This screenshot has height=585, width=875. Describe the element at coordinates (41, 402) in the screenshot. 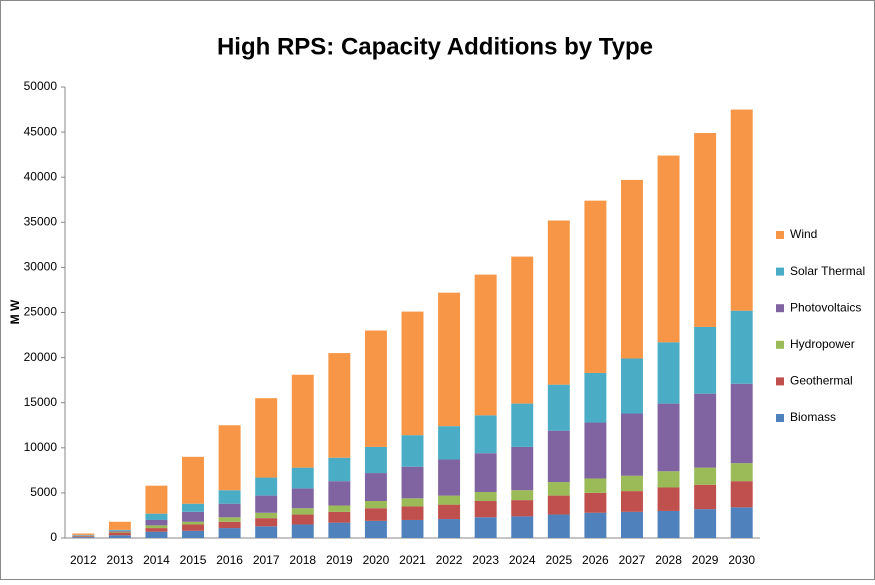

I see `y-tick-label: 15000` at that location.